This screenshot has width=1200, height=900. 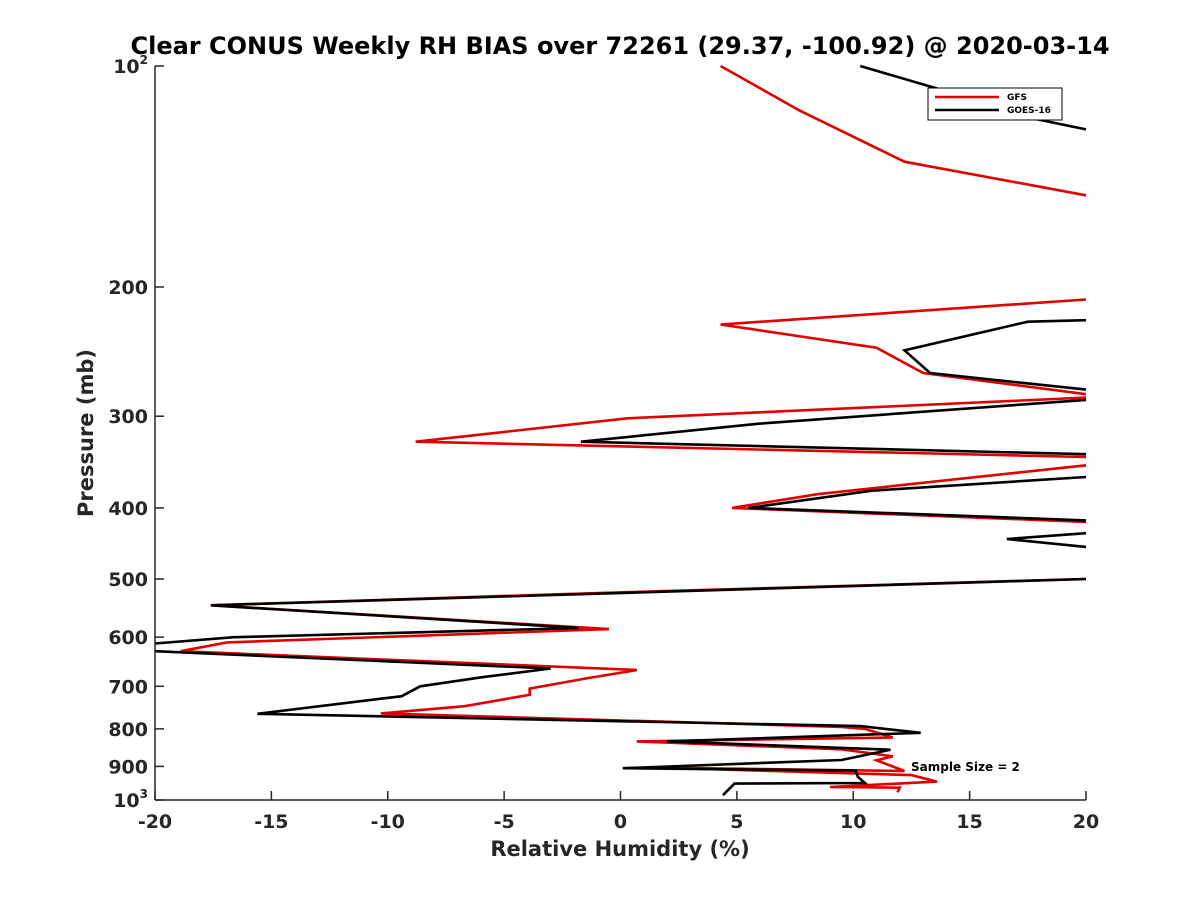 I want to click on y-tick-label: 800, so click(x=128, y=730).